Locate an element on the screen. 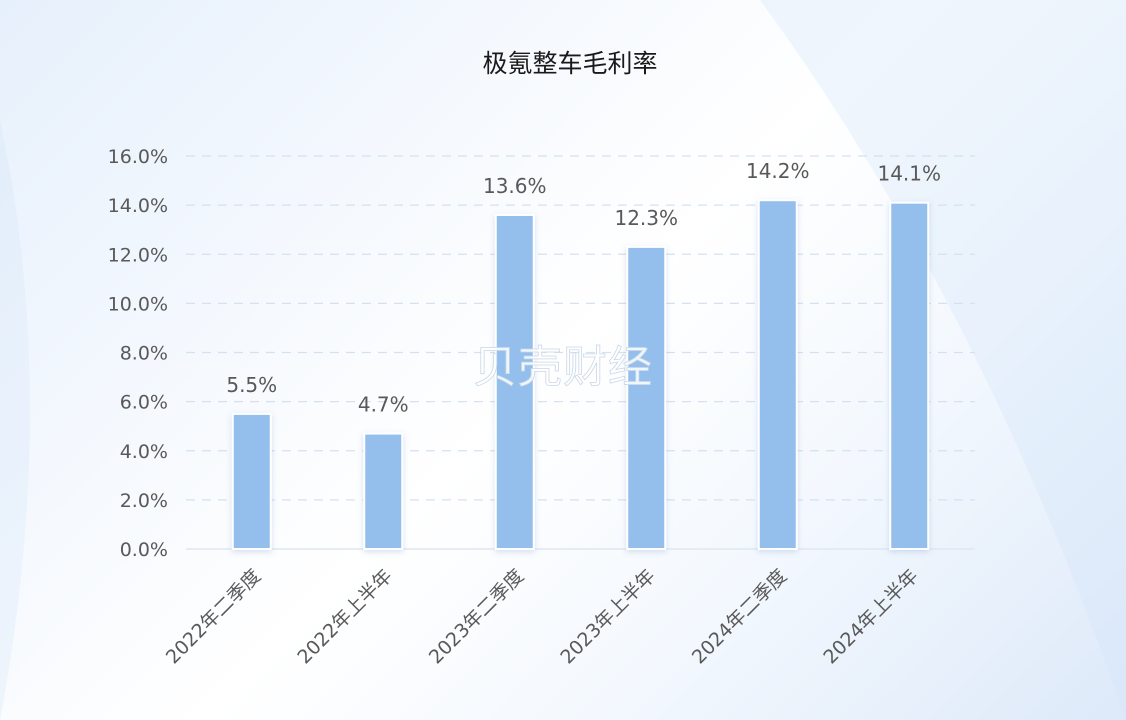 This screenshot has width=1126, height=720. x-tick-label: 2023年二季度 is located at coordinates (476, 616).